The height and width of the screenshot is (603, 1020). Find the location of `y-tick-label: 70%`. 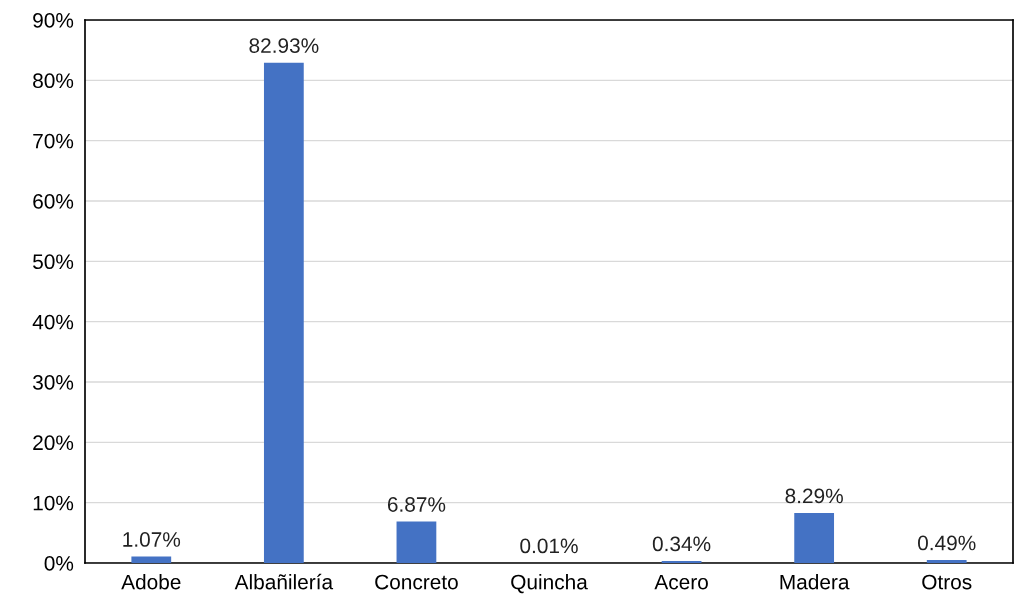

y-tick-label: 70% is located at coordinates (53, 141).